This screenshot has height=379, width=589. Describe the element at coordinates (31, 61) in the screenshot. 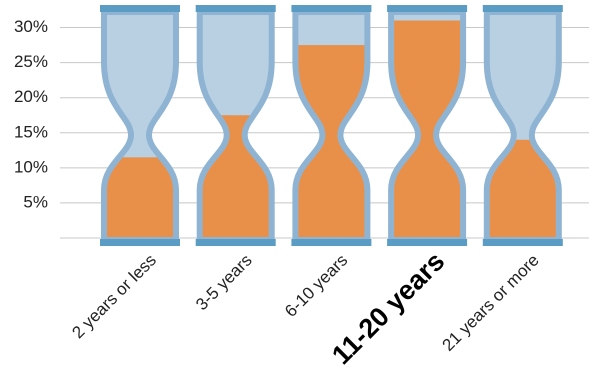

I see `y-tick-label: 25%` at that location.